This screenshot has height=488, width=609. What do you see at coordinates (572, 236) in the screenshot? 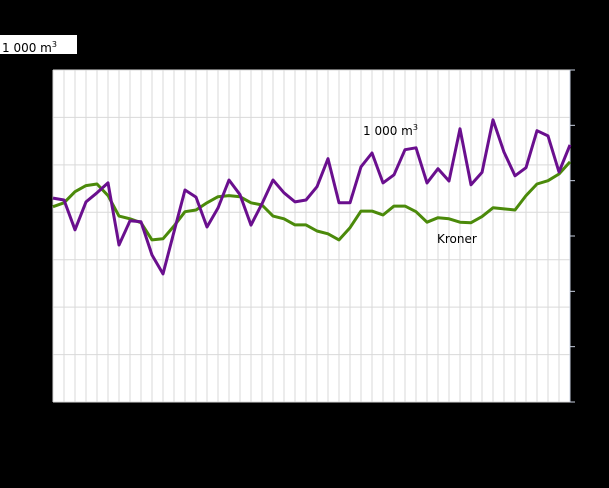
I see `right-axis-ticks` at bounding box center [572, 236].